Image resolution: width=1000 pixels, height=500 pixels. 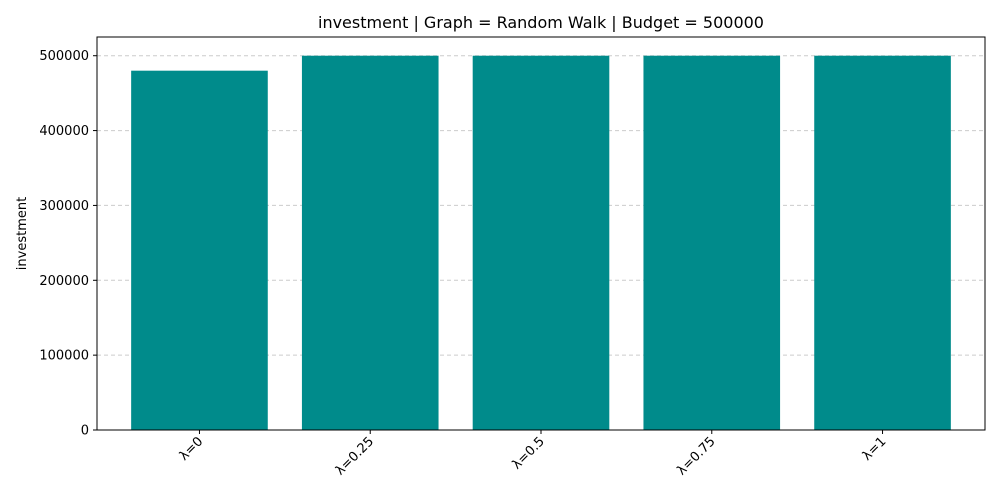 I want to click on x-tick-label: λ=0.75, so click(x=696, y=456).